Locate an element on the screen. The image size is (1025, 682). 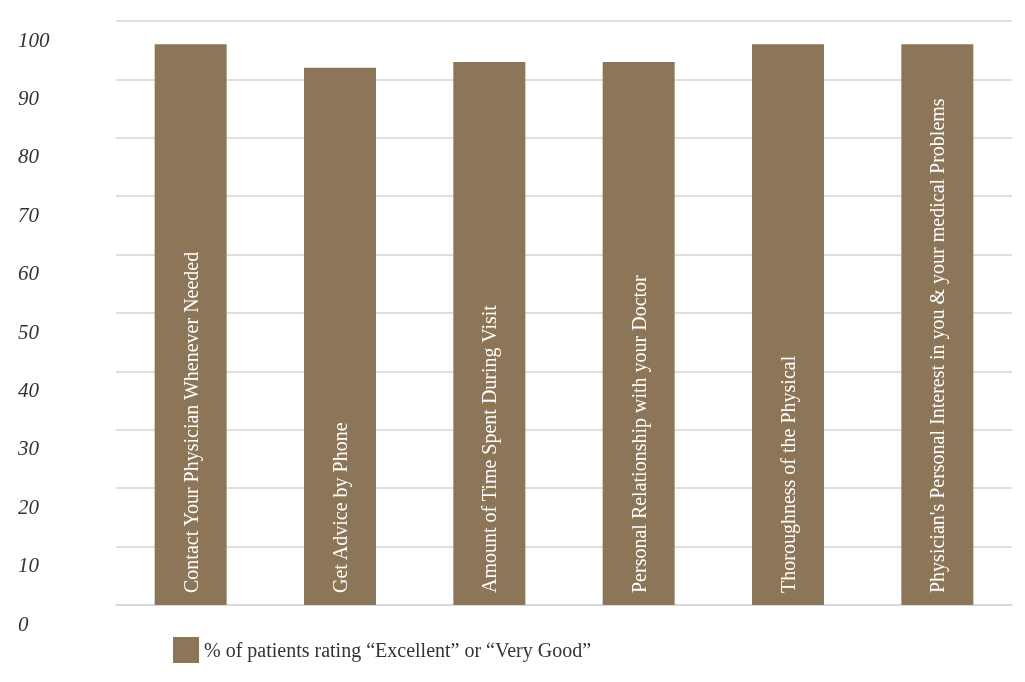
legend-label: % of patients rating “Excellent” or “Very Good” is located at coordinates (398, 650).